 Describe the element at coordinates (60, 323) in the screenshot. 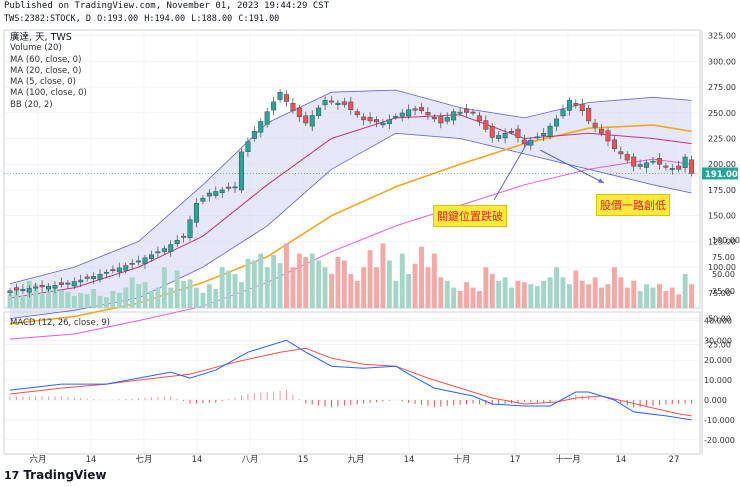

I see `legend-macd: MACD (12, 26, close, 9)` at that location.